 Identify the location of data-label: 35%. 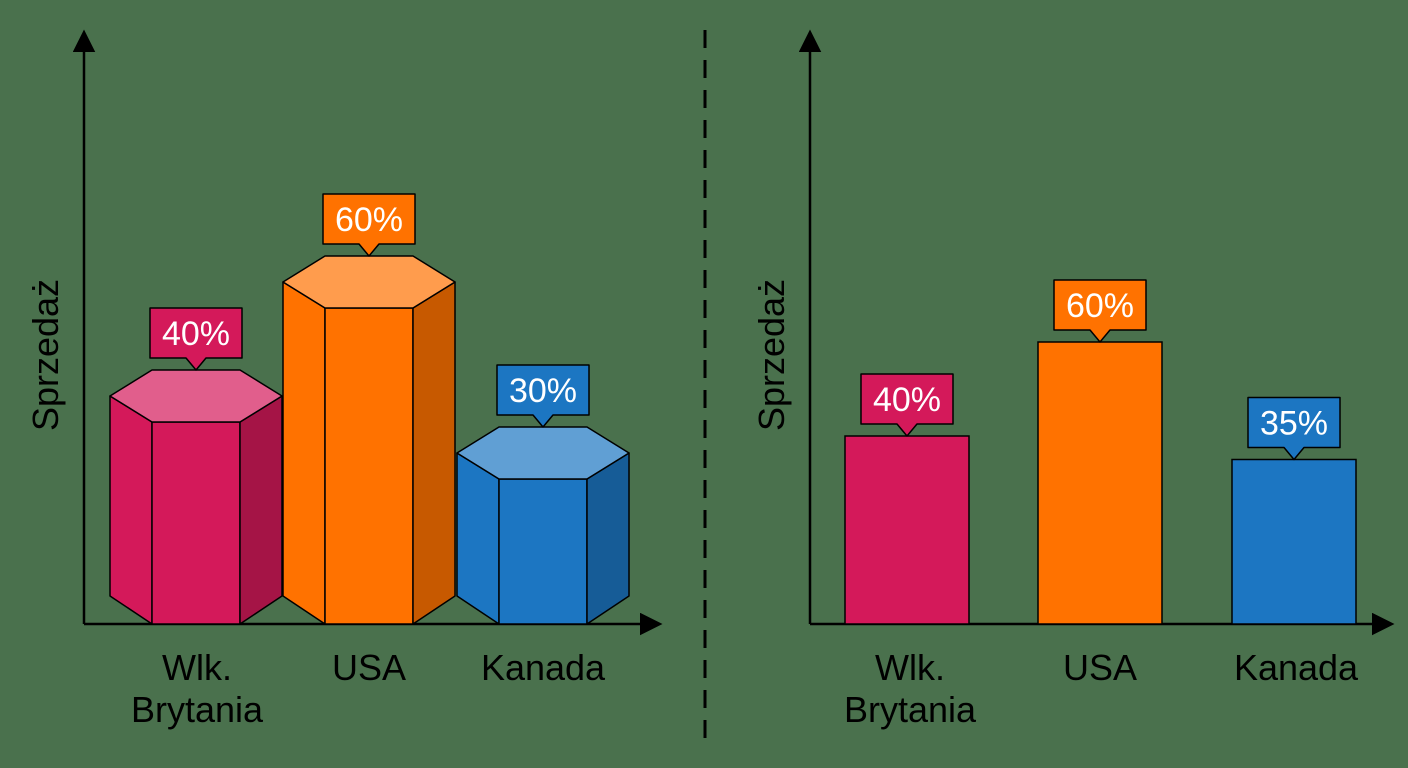
(1294, 428).